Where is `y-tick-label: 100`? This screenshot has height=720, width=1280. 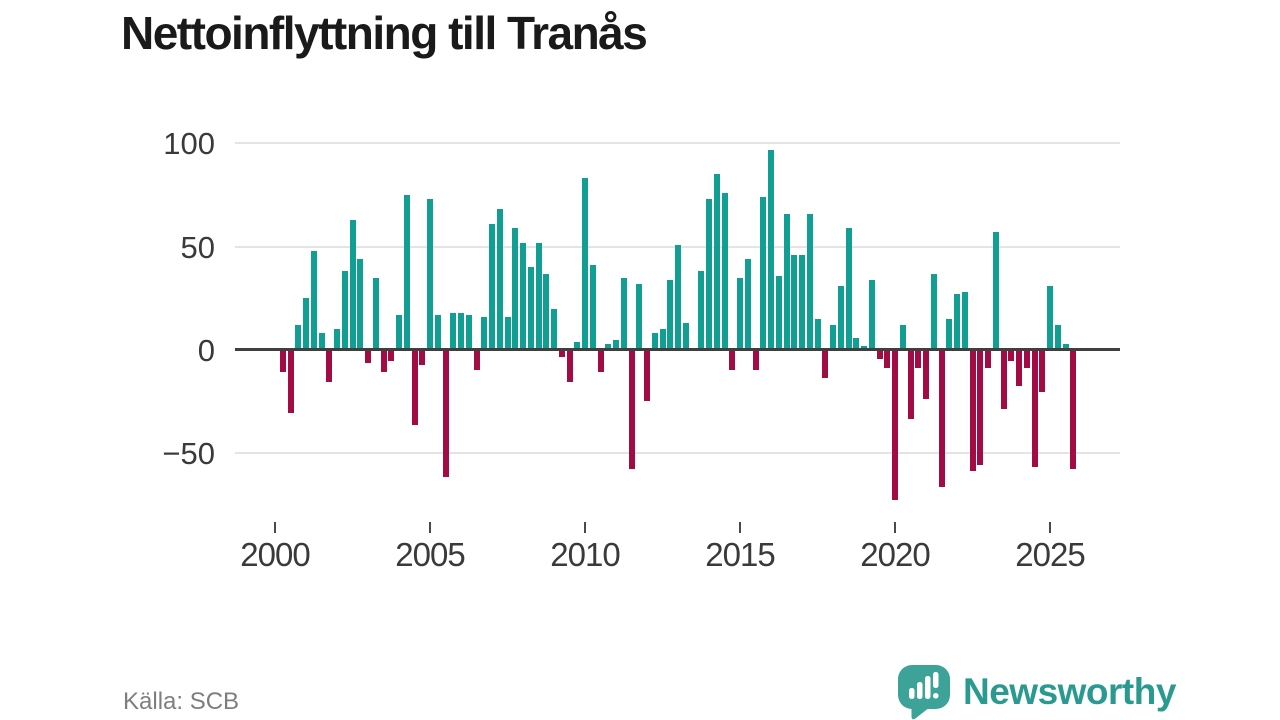 y-tick-label: 100 is located at coordinates (189, 144).